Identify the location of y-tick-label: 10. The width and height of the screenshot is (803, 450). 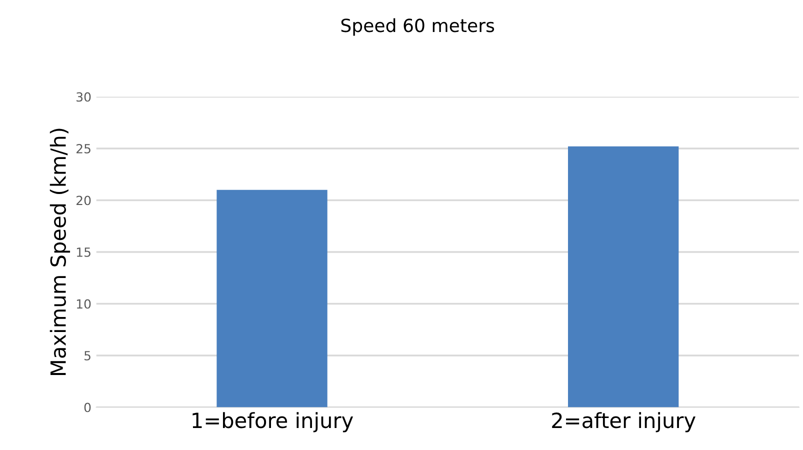
(83, 304).